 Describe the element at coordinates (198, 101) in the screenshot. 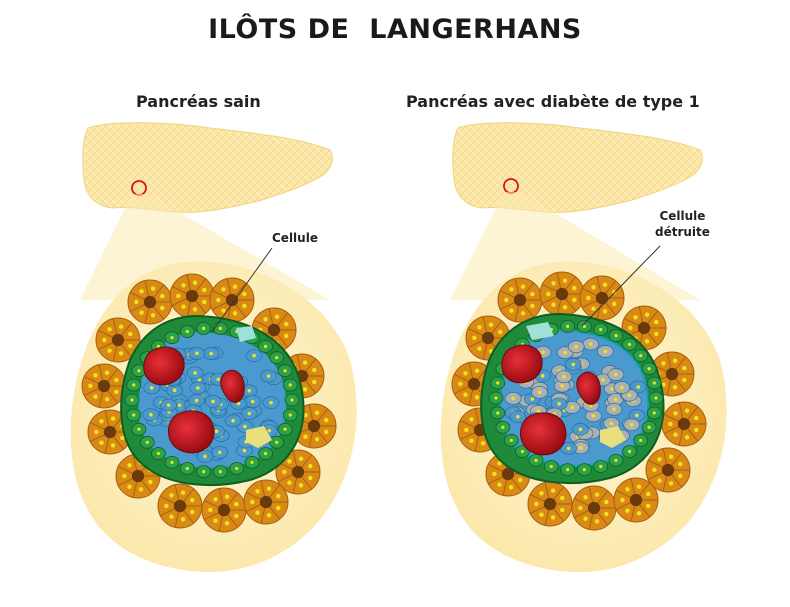

I see `subtitle-healthy-pancreas: Pancréas sain` at that location.